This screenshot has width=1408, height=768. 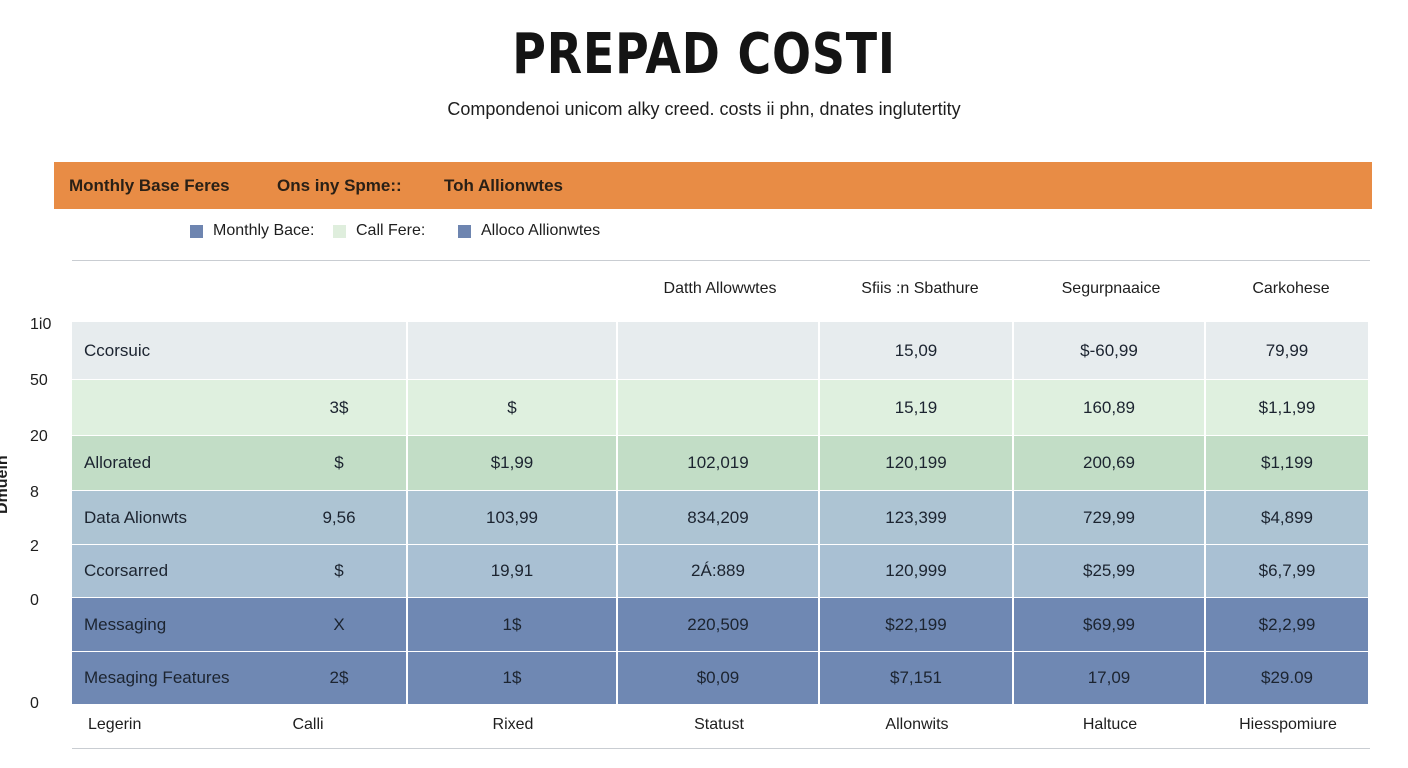 I want to click on table-cell: 15,19, so click(x=917, y=407).